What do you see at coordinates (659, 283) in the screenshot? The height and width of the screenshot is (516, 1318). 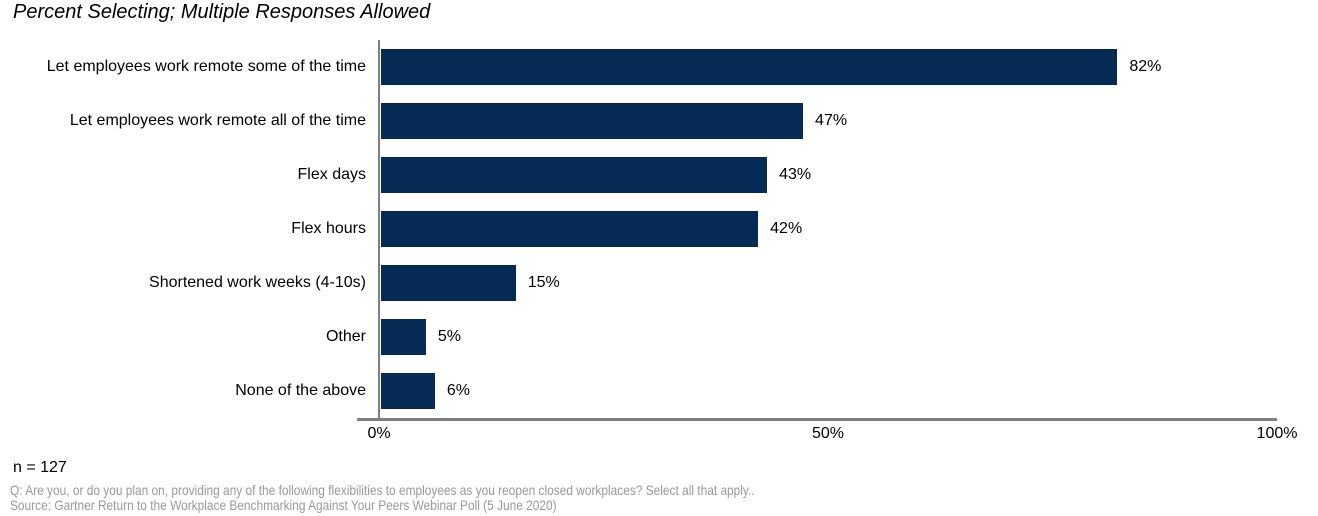 I see `bar-row: Shortened work weeks (4-10s) 15%` at bounding box center [659, 283].